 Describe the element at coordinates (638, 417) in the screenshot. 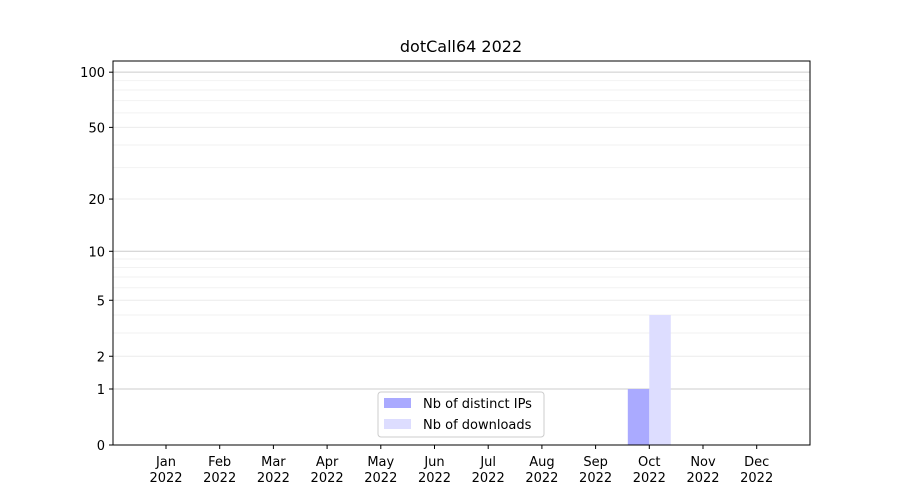

I see `bar-nb-of-distinct-ips` at that location.